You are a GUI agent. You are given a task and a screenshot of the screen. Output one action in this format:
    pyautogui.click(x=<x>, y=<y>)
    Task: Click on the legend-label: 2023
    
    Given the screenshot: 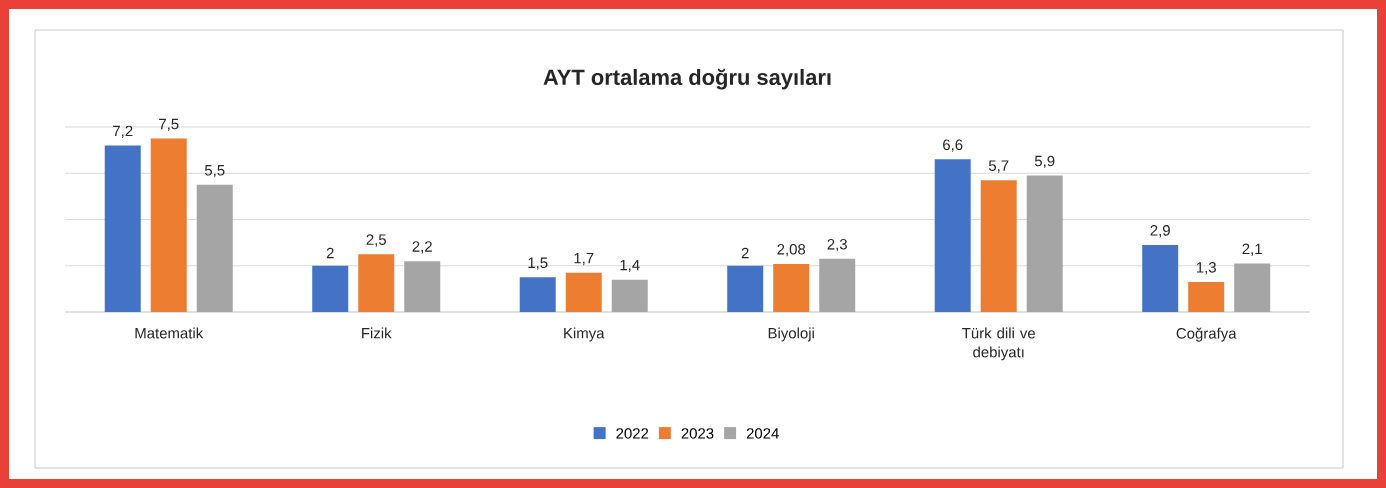 What is the action you would take?
    pyautogui.click(x=697, y=433)
    